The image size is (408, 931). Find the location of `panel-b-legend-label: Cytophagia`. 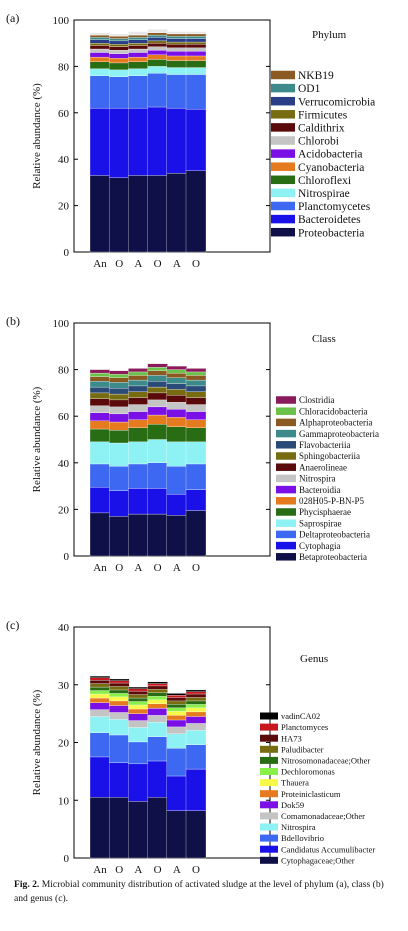

panel-b-legend-label: Cytophagia is located at coordinates (320, 546).